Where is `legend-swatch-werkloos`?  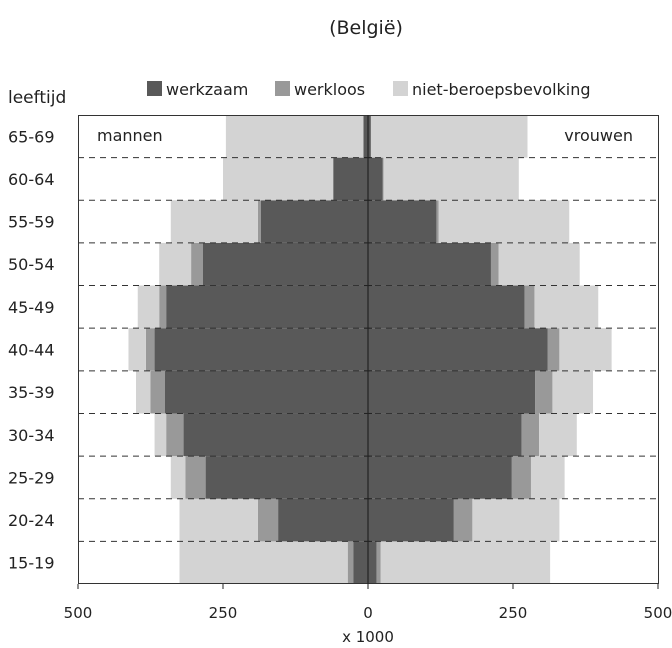 legend-swatch-werkloos is located at coordinates (282, 88).